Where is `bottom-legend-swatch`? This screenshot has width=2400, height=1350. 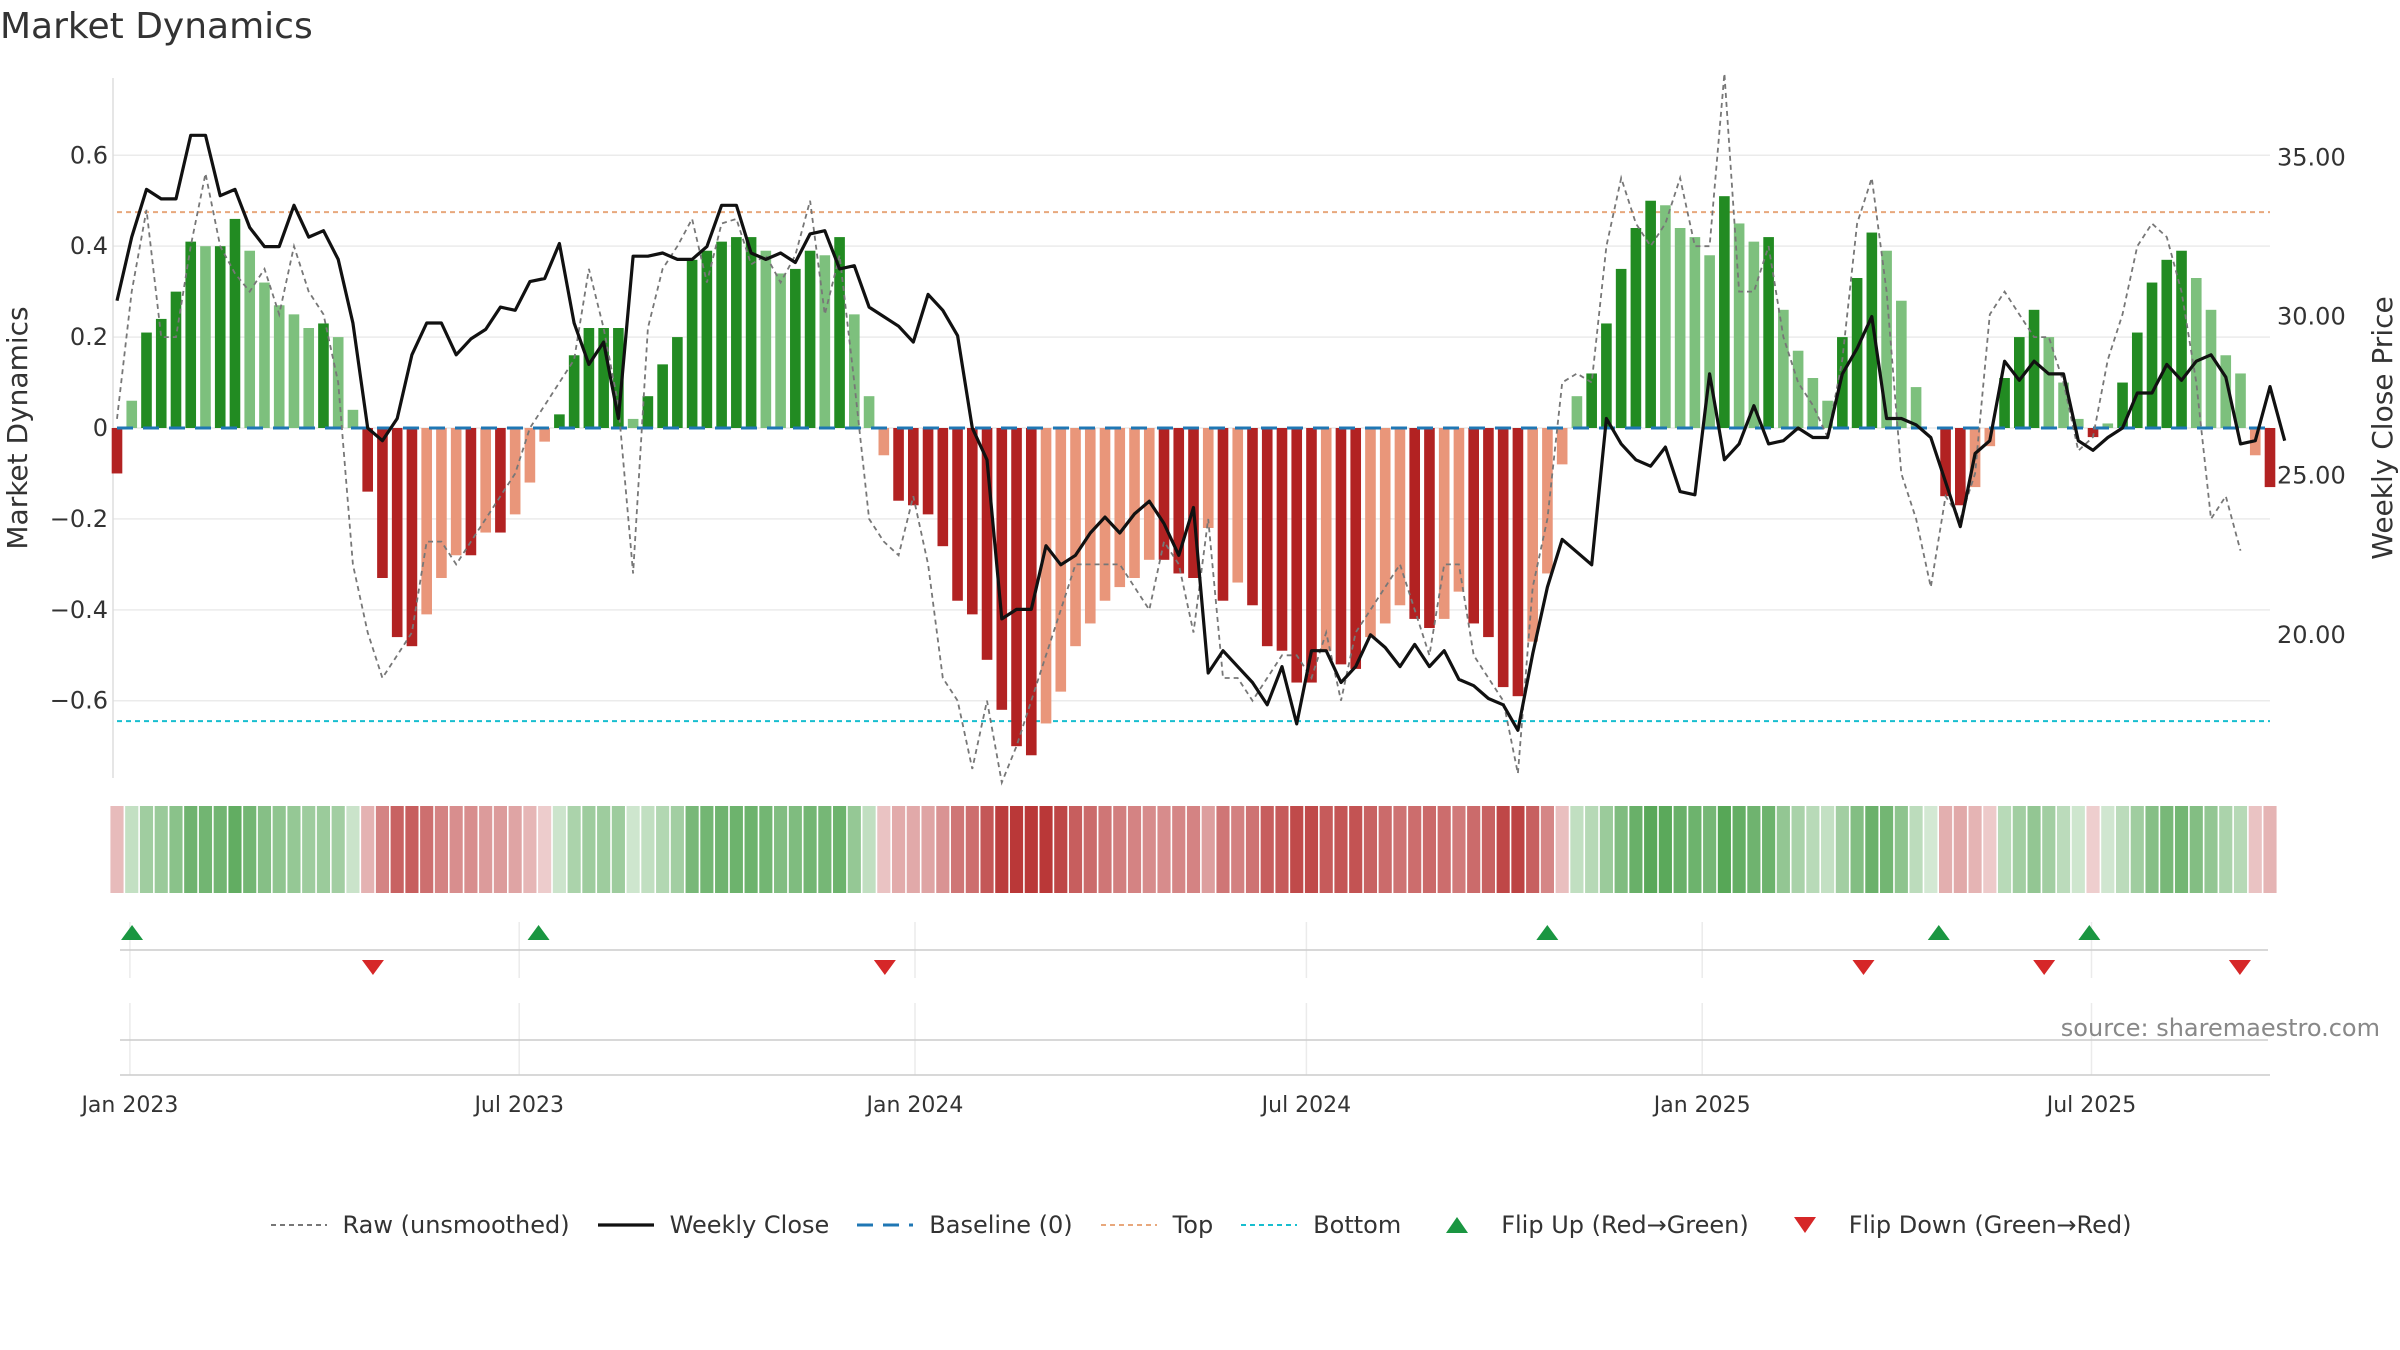
bottom-legend-swatch is located at coordinates (1269, 1225).